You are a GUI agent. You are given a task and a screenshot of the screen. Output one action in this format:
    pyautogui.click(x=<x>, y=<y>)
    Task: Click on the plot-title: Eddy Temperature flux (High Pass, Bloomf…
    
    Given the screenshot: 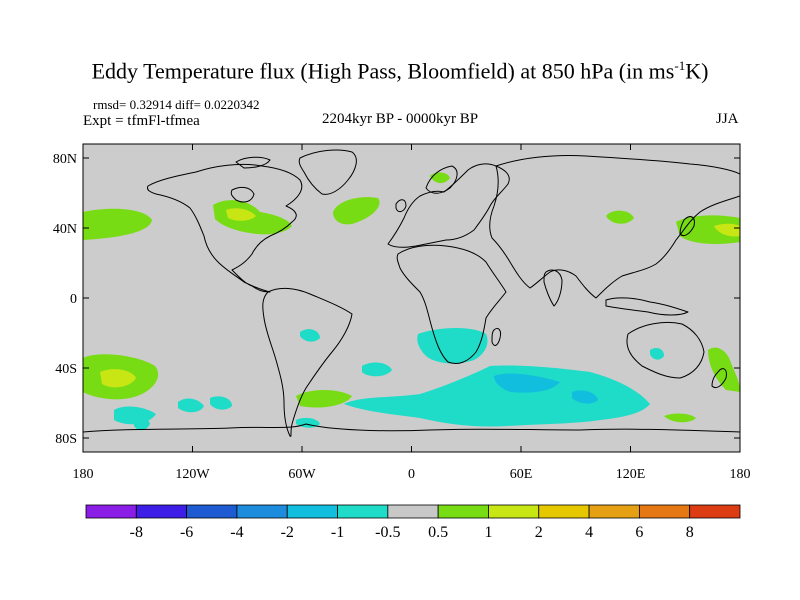 What is the action you would take?
    pyautogui.click(x=400, y=71)
    